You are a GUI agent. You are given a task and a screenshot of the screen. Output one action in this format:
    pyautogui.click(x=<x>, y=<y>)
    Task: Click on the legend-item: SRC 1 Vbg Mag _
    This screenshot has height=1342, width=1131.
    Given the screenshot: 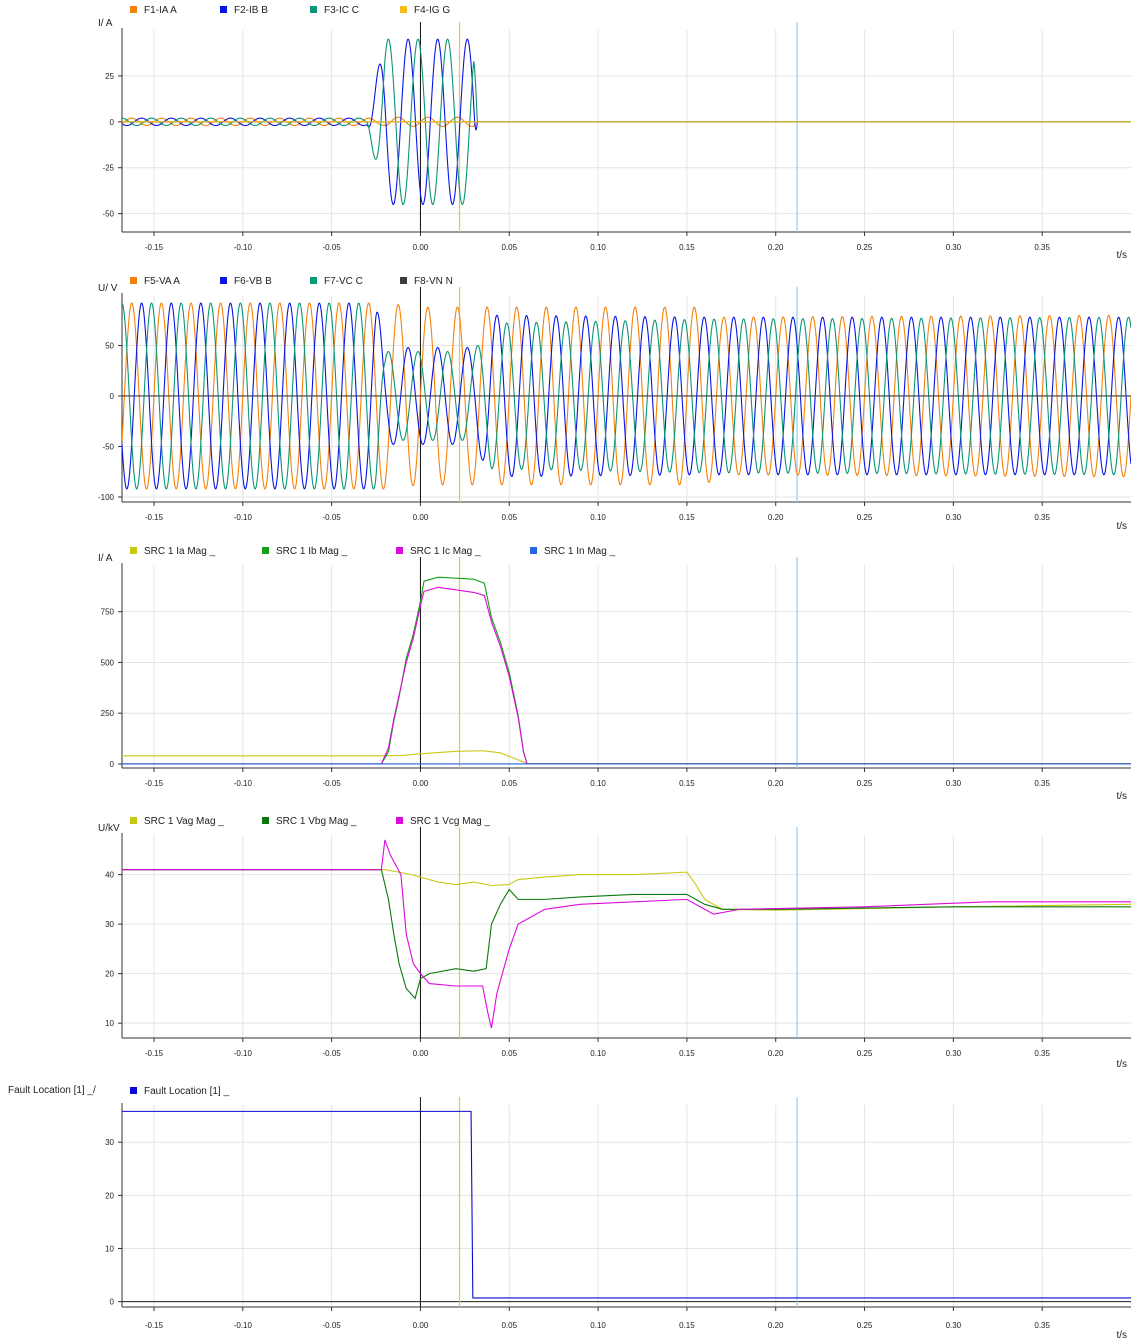 What is the action you would take?
    pyautogui.click(x=309, y=821)
    